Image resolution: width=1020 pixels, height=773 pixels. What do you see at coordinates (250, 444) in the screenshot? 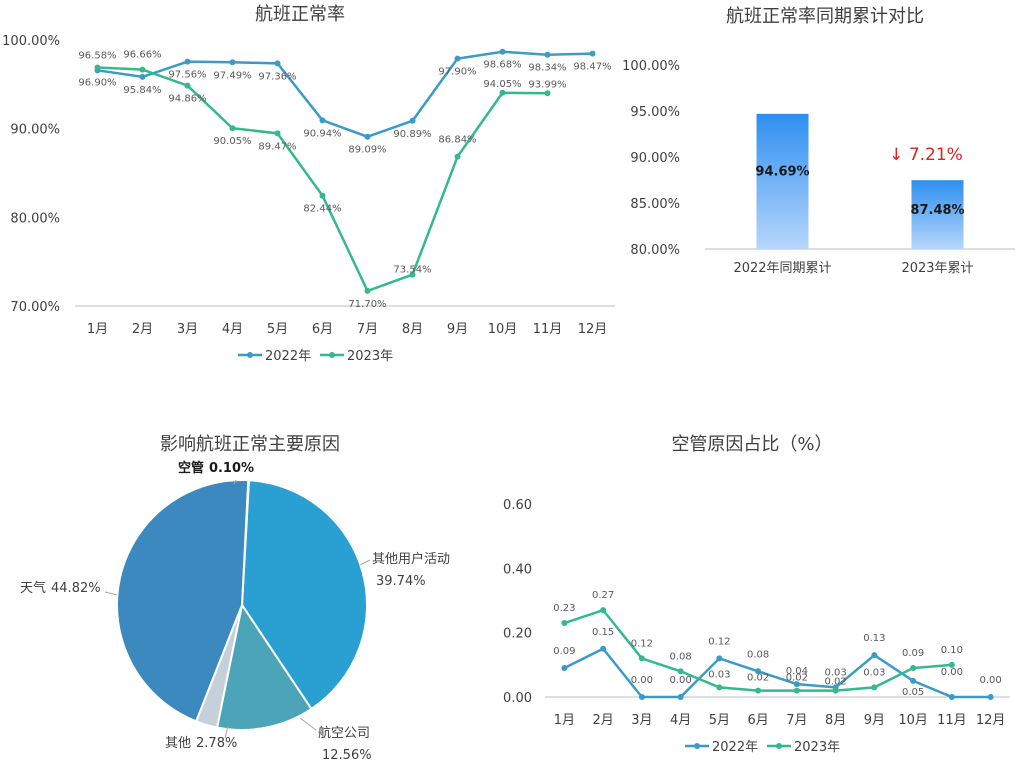
I see `chart-title: 影响航班正常主要原因` at bounding box center [250, 444].